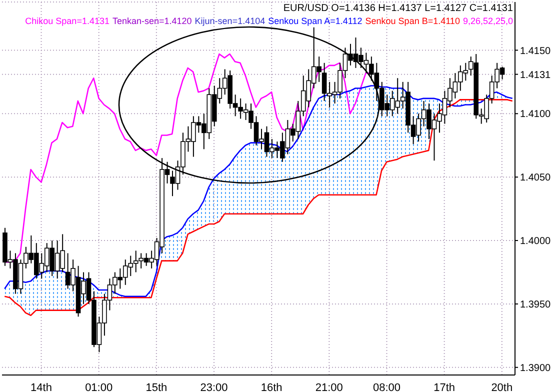 The width and height of the screenshot is (551, 392). What do you see at coordinates (41, 387) in the screenshot?
I see `x-tick-label: 14th` at bounding box center [41, 387].